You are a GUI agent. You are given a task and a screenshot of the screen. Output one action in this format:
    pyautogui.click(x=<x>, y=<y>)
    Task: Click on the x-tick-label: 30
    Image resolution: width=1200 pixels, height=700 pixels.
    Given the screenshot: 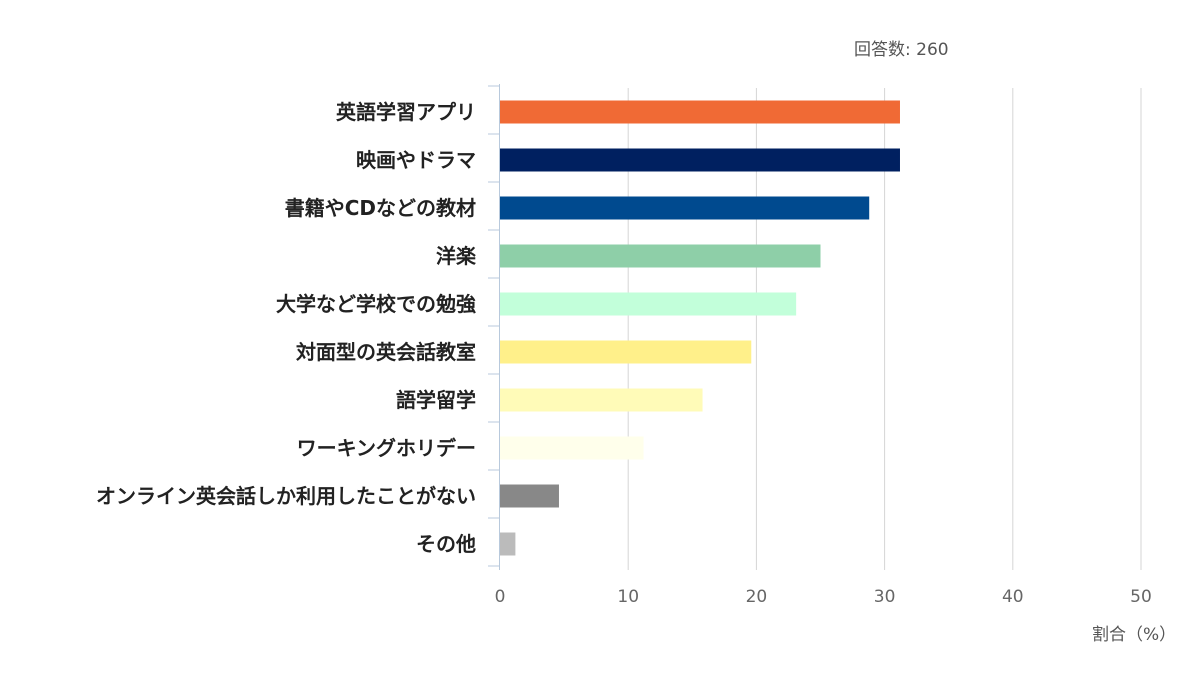 What is the action you would take?
    pyautogui.click(x=885, y=597)
    